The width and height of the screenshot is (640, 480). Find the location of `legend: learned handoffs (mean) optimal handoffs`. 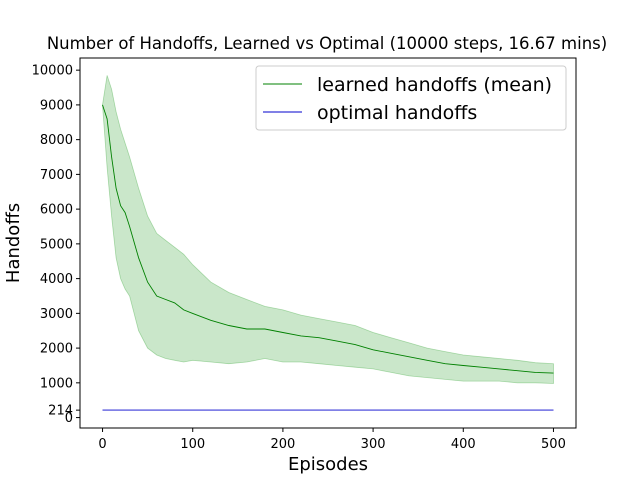

legend: learned handoffs (mean) optimal handoffs is located at coordinates (411, 98).